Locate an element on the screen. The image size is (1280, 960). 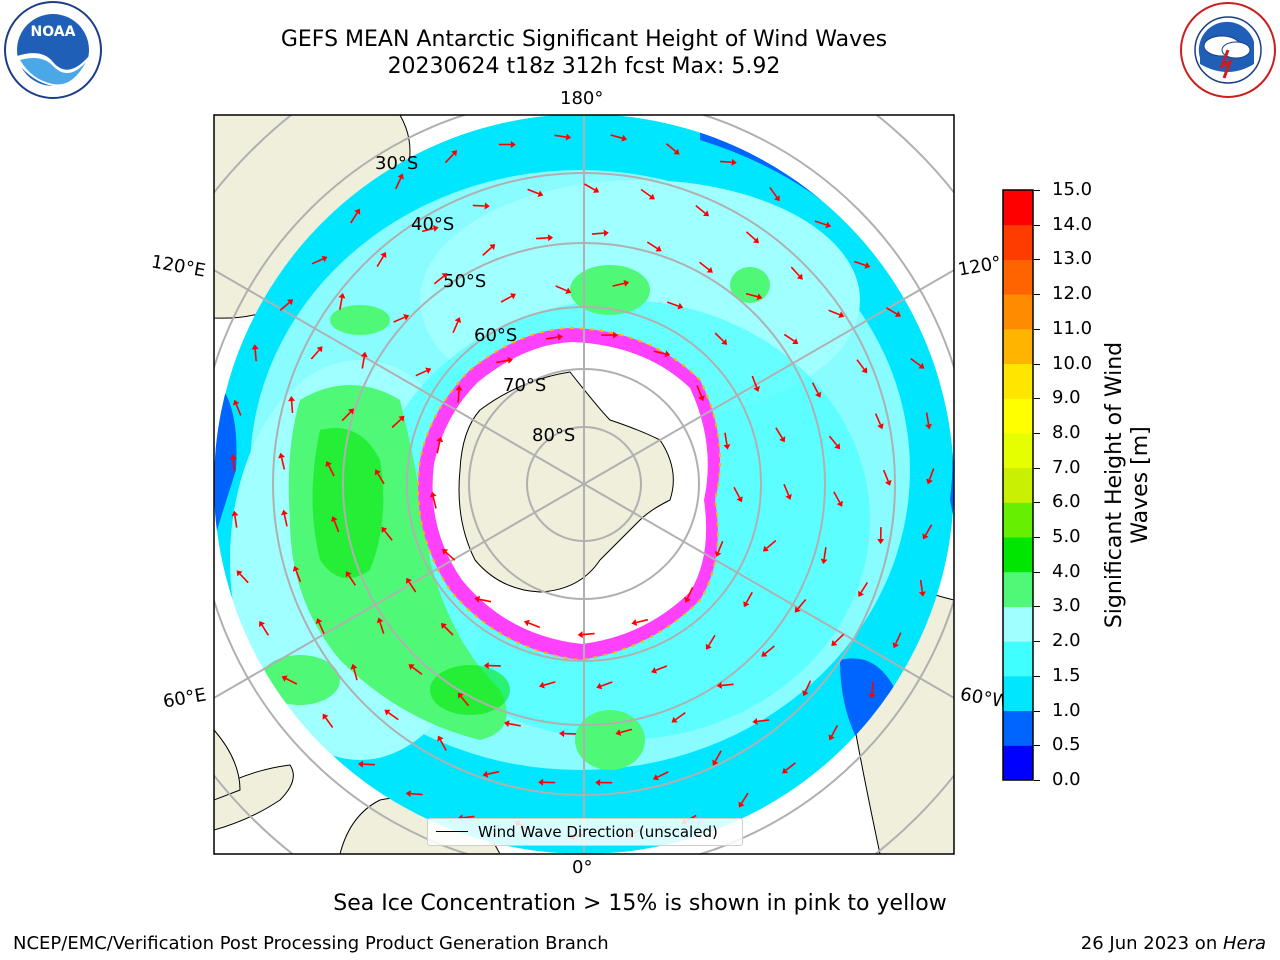
nws-logo is located at coordinates (1228, 52).